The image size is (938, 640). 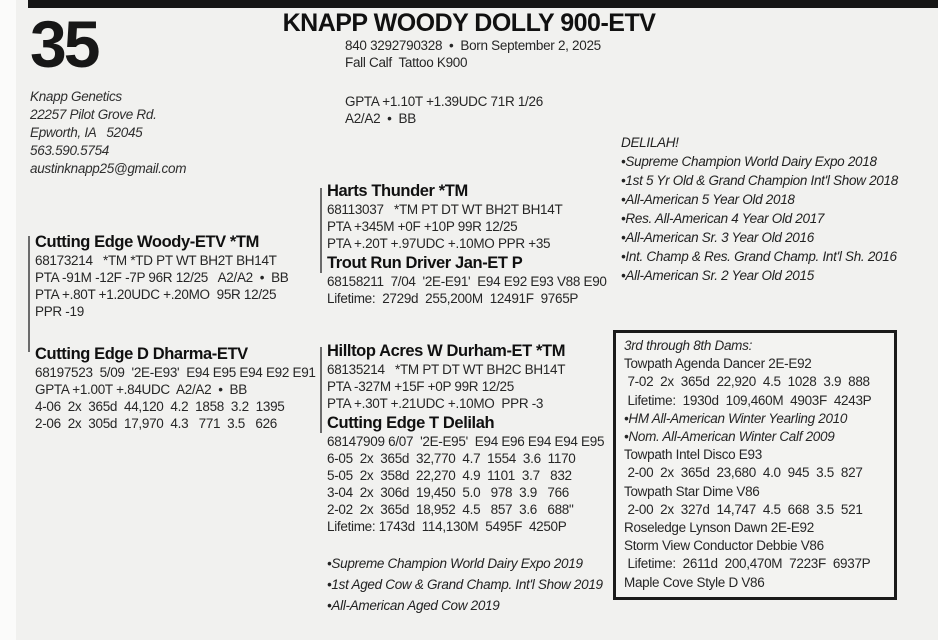 I want to click on consignor-name: Knapp Genetics, so click(x=76, y=96).